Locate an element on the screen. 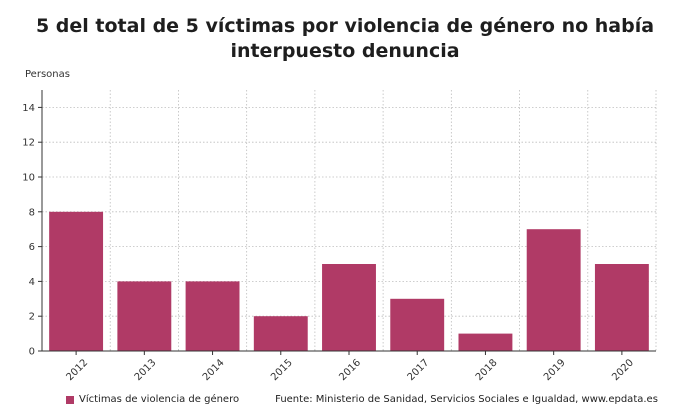  x-tick-label: 2013 is located at coordinates (146, 370).